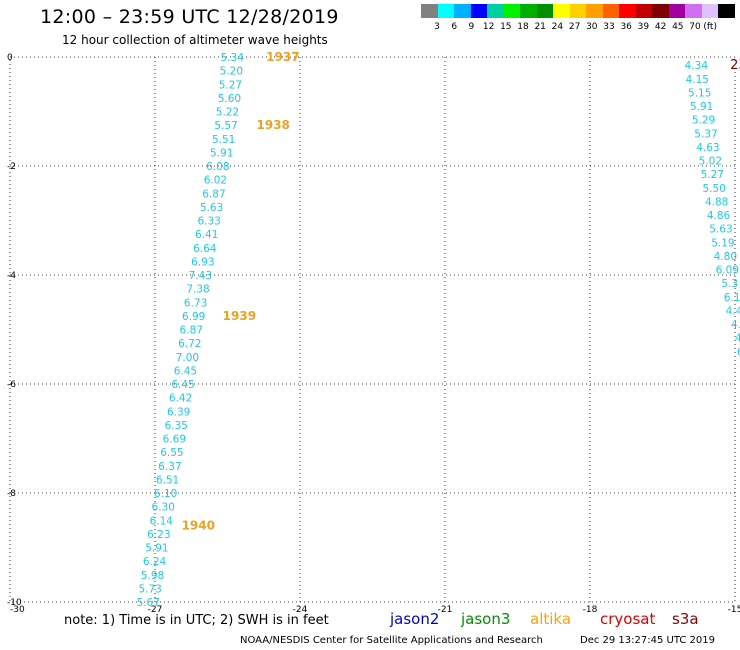  Describe the element at coordinates (162, 521) in the screenshot. I see `swh-value-label: 6.14` at that location.